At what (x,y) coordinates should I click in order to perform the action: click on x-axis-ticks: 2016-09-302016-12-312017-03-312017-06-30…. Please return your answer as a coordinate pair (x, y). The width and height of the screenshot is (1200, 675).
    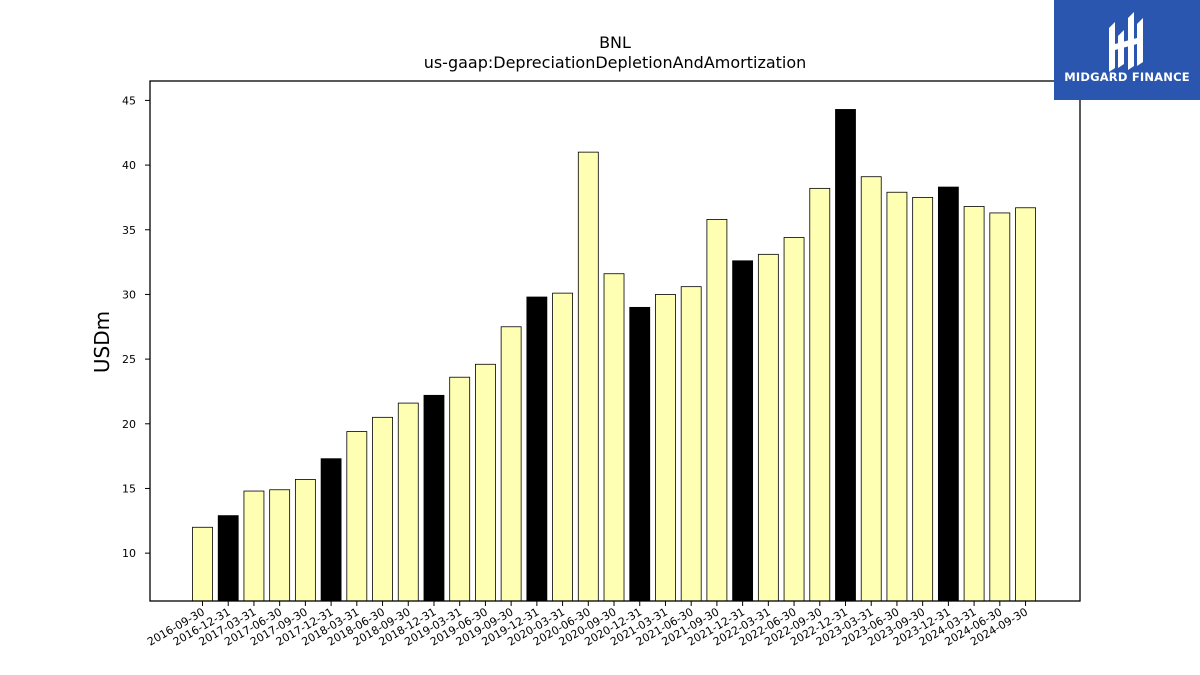
    Looking at the image, I should click on (587, 625).